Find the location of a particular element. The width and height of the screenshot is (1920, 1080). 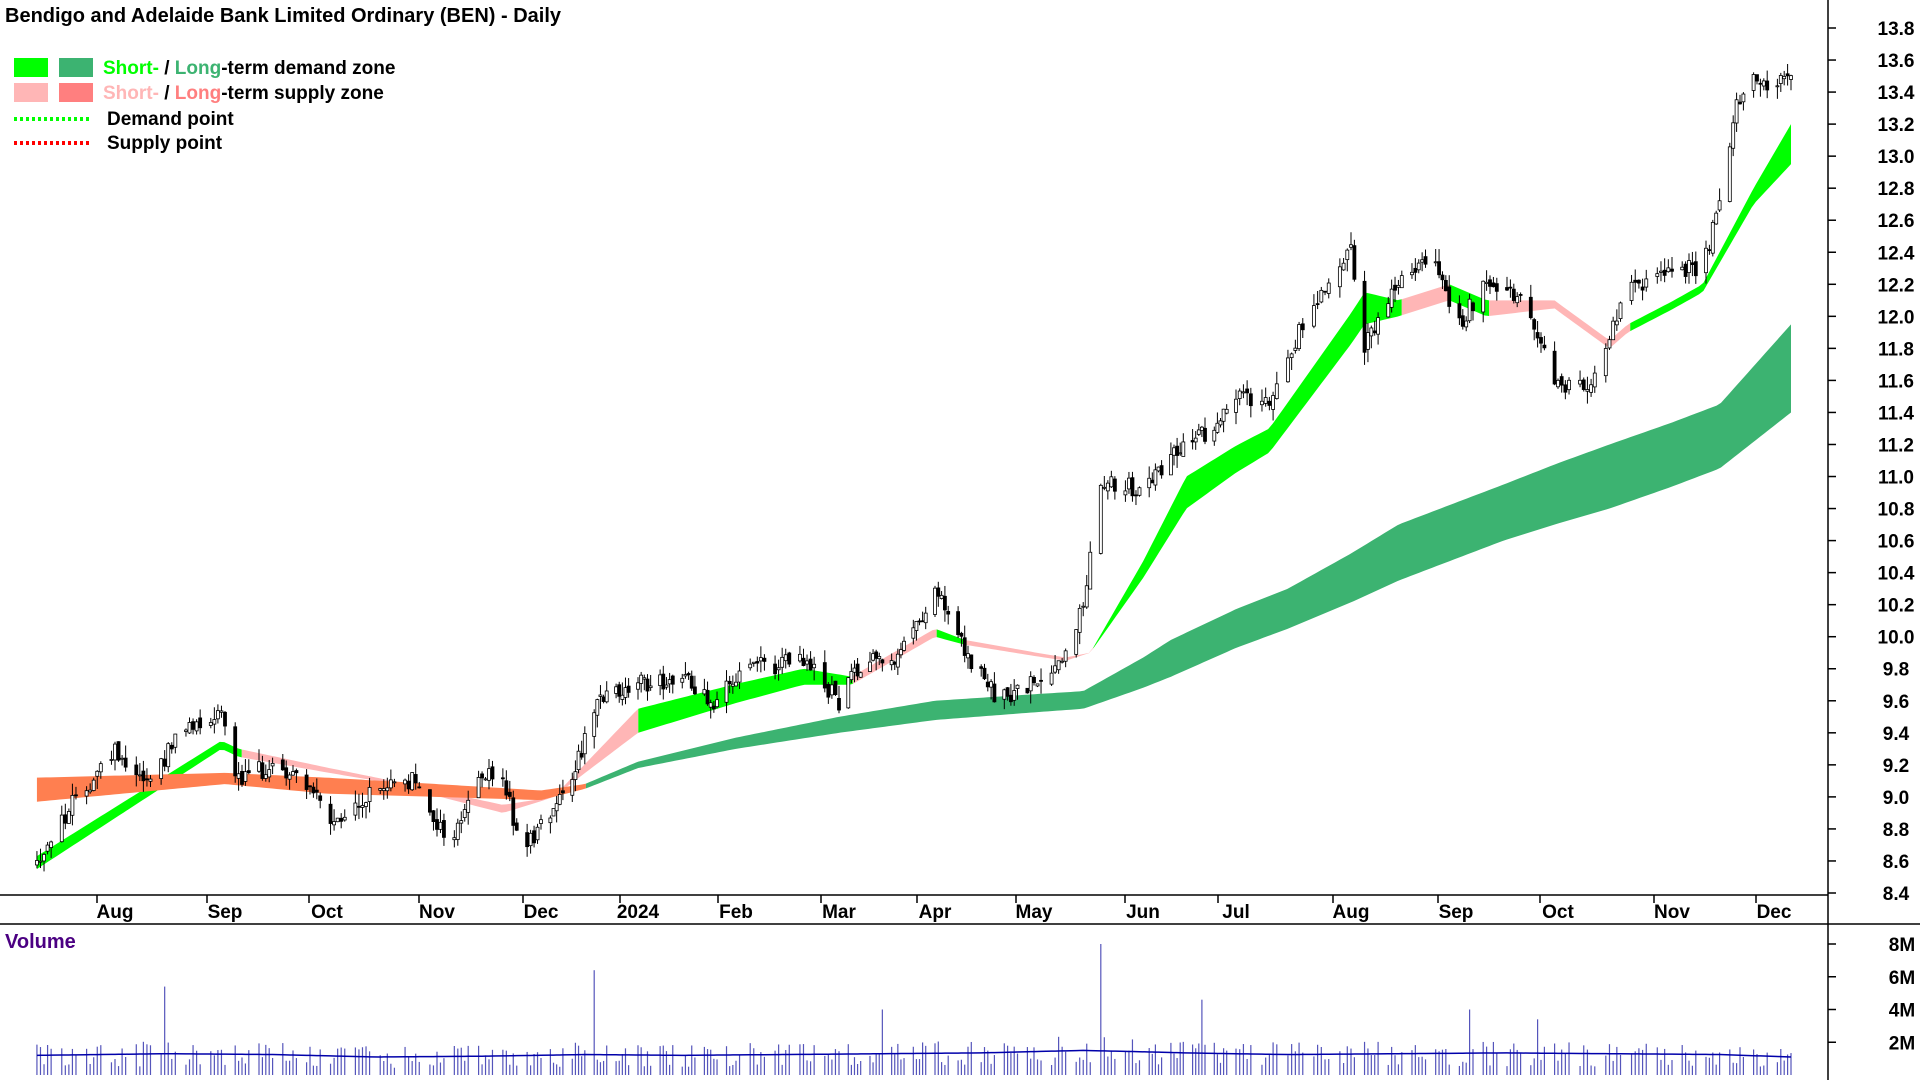

price-tick-label: 11.0 is located at coordinates (1896, 478).